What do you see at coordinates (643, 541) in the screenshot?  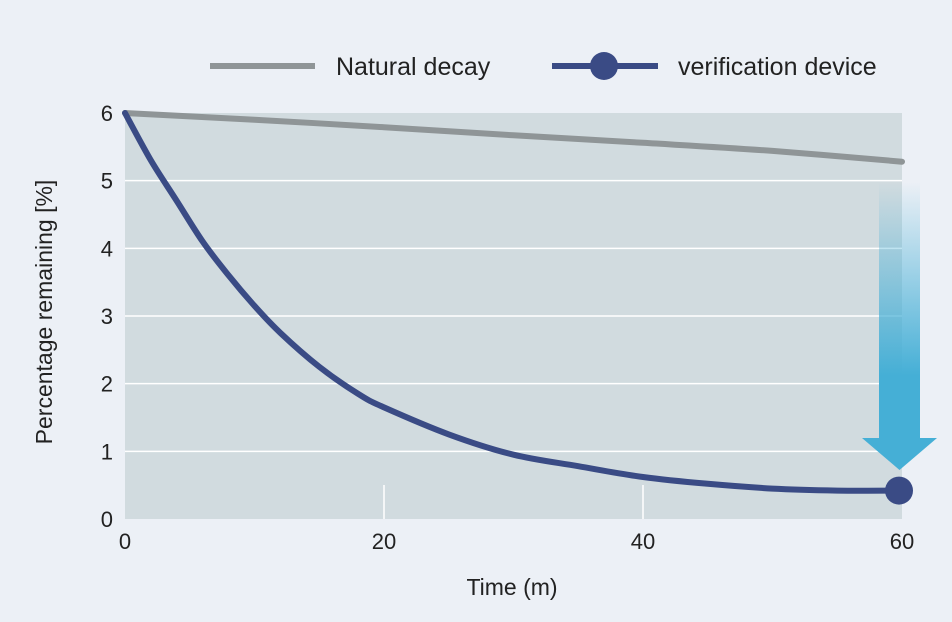 I see `x-tick-label-40: 40` at bounding box center [643, 541].